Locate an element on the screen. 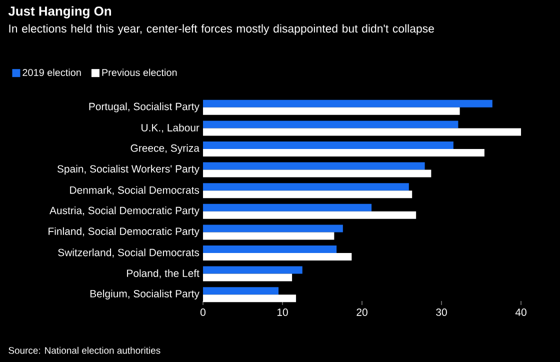 The width and height of the screenshot is (560, 362). chart-subtitle: In elections held this year, center-left forces mostly disappointed but didn't collapse is located at coordinates (221, 29).